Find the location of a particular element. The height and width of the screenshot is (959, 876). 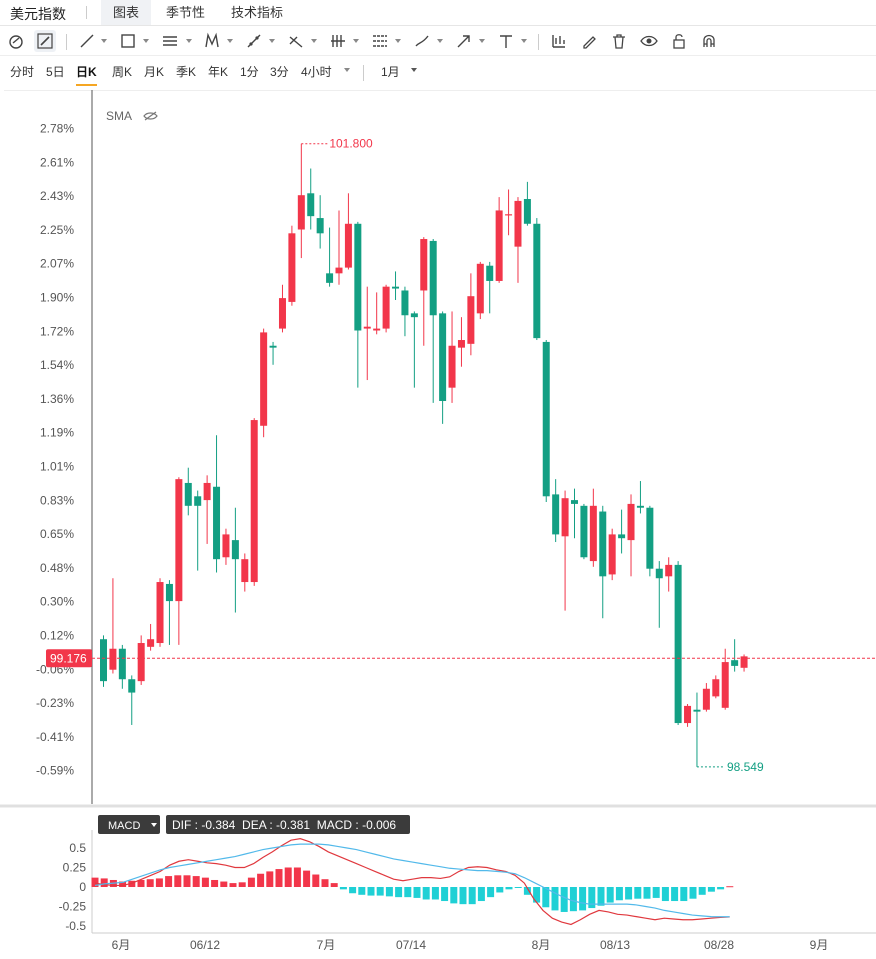

tab-seasonality: 季节性 is located at coordinates (186, 12).